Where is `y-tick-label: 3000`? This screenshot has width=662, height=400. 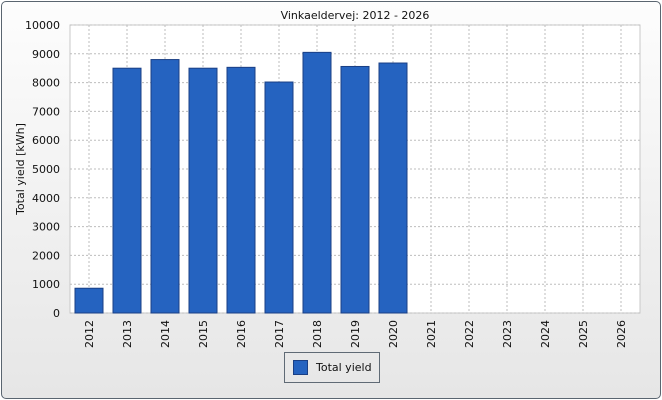
y-tick-label: 3000 is located at coordinates (46, 227).